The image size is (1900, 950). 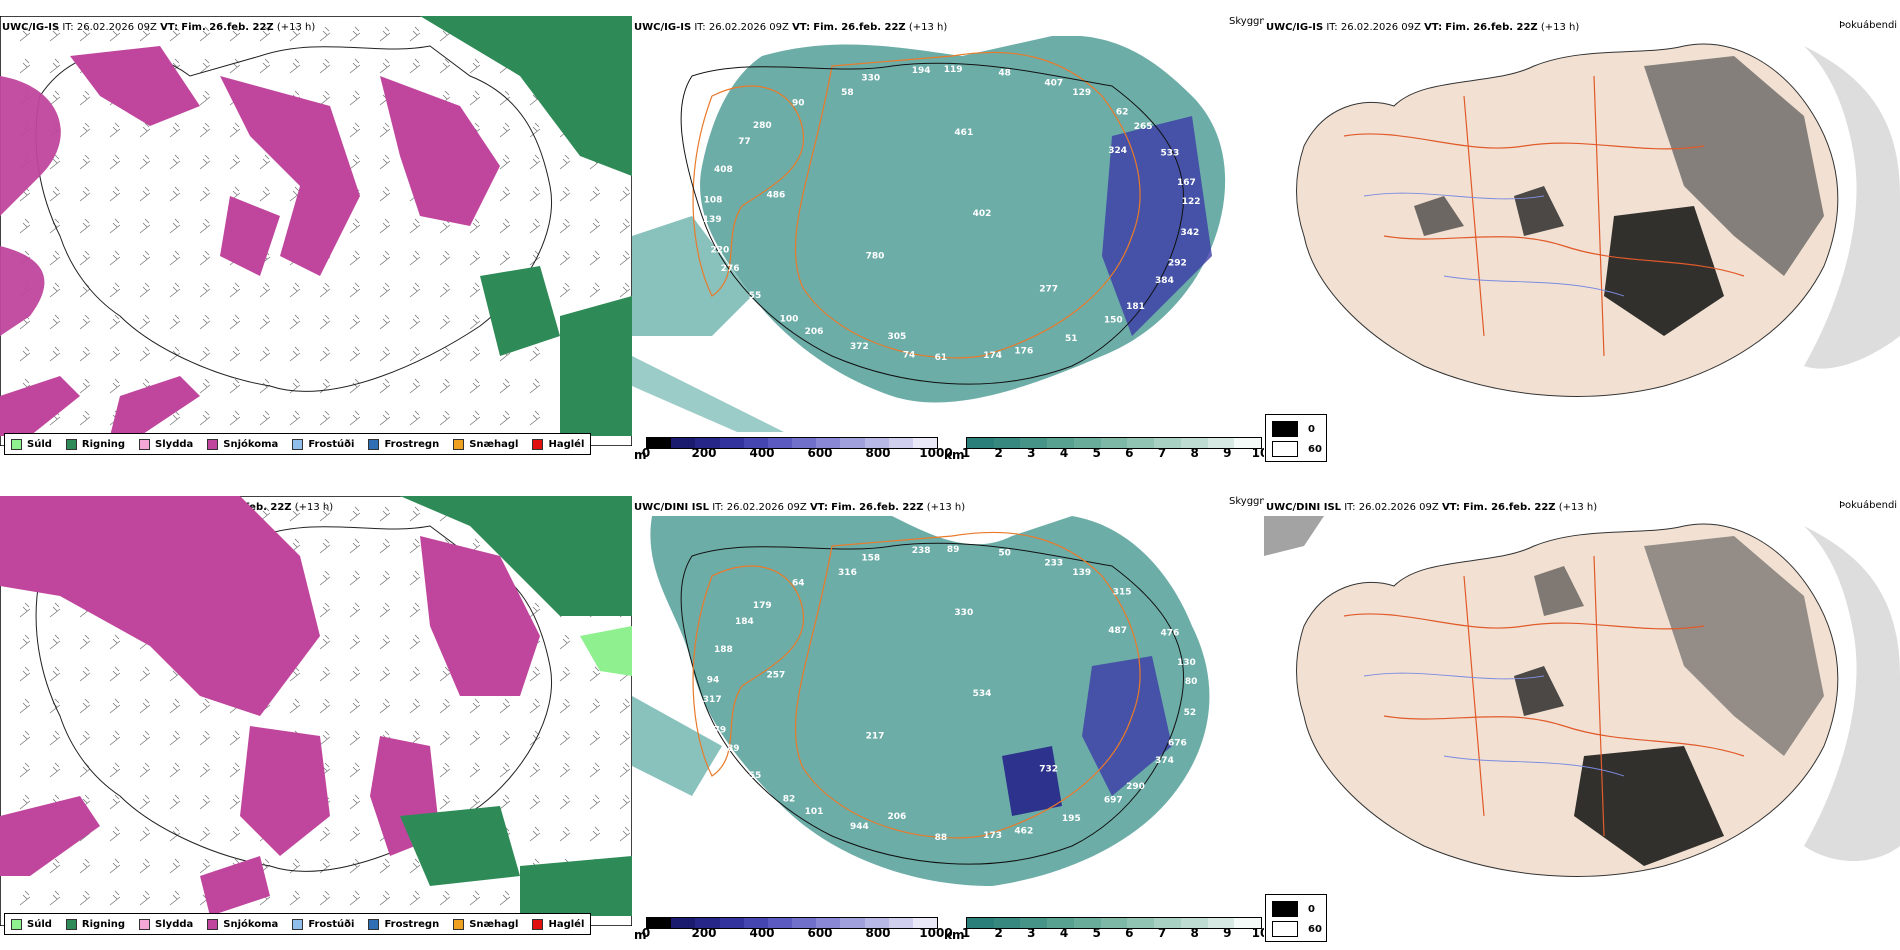 I want to click on precip-amount-label: 122, so click(x=1191, y=202).